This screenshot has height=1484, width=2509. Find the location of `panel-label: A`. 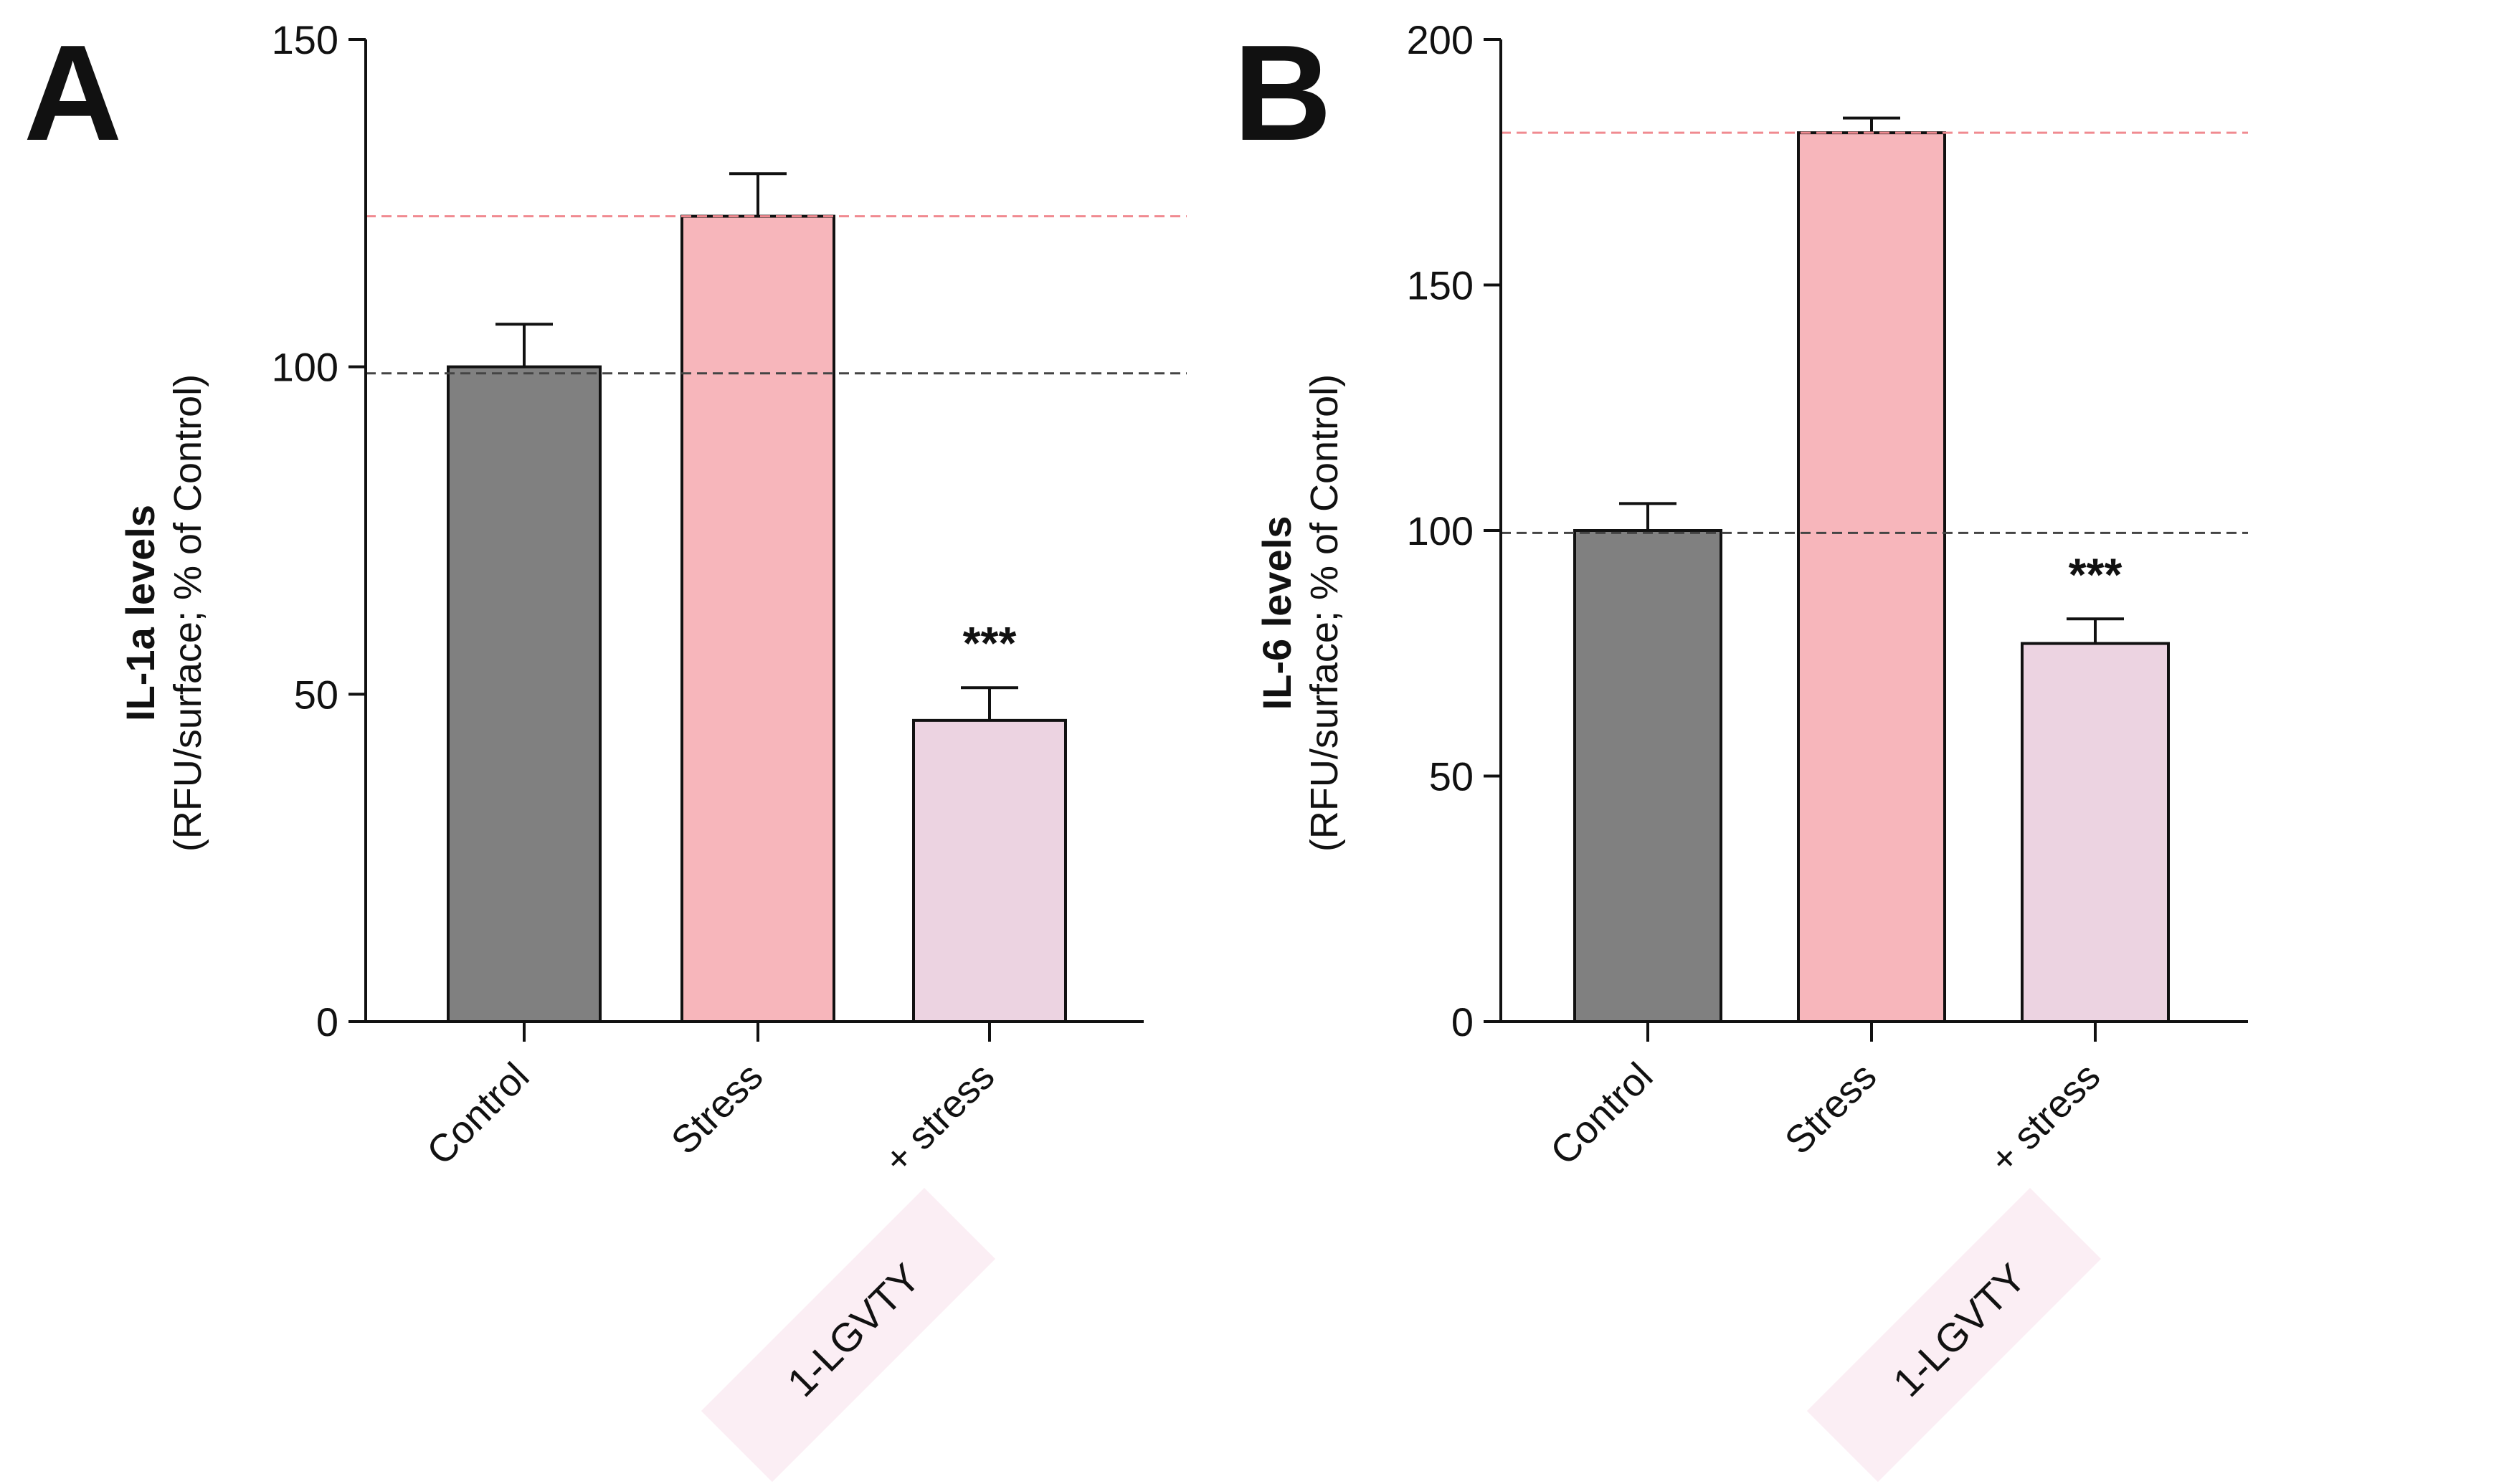

panel-label: A is located at coordinates (73, 93).